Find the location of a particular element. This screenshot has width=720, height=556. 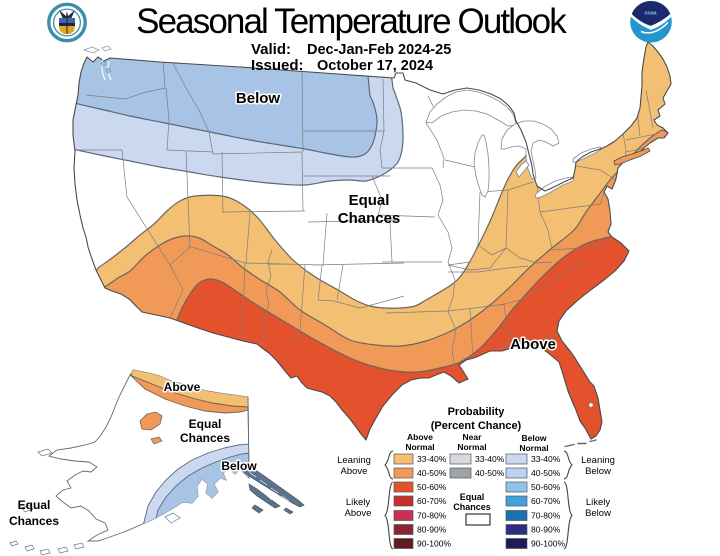

svg-text: noaa is located at coordinates (650, 14).